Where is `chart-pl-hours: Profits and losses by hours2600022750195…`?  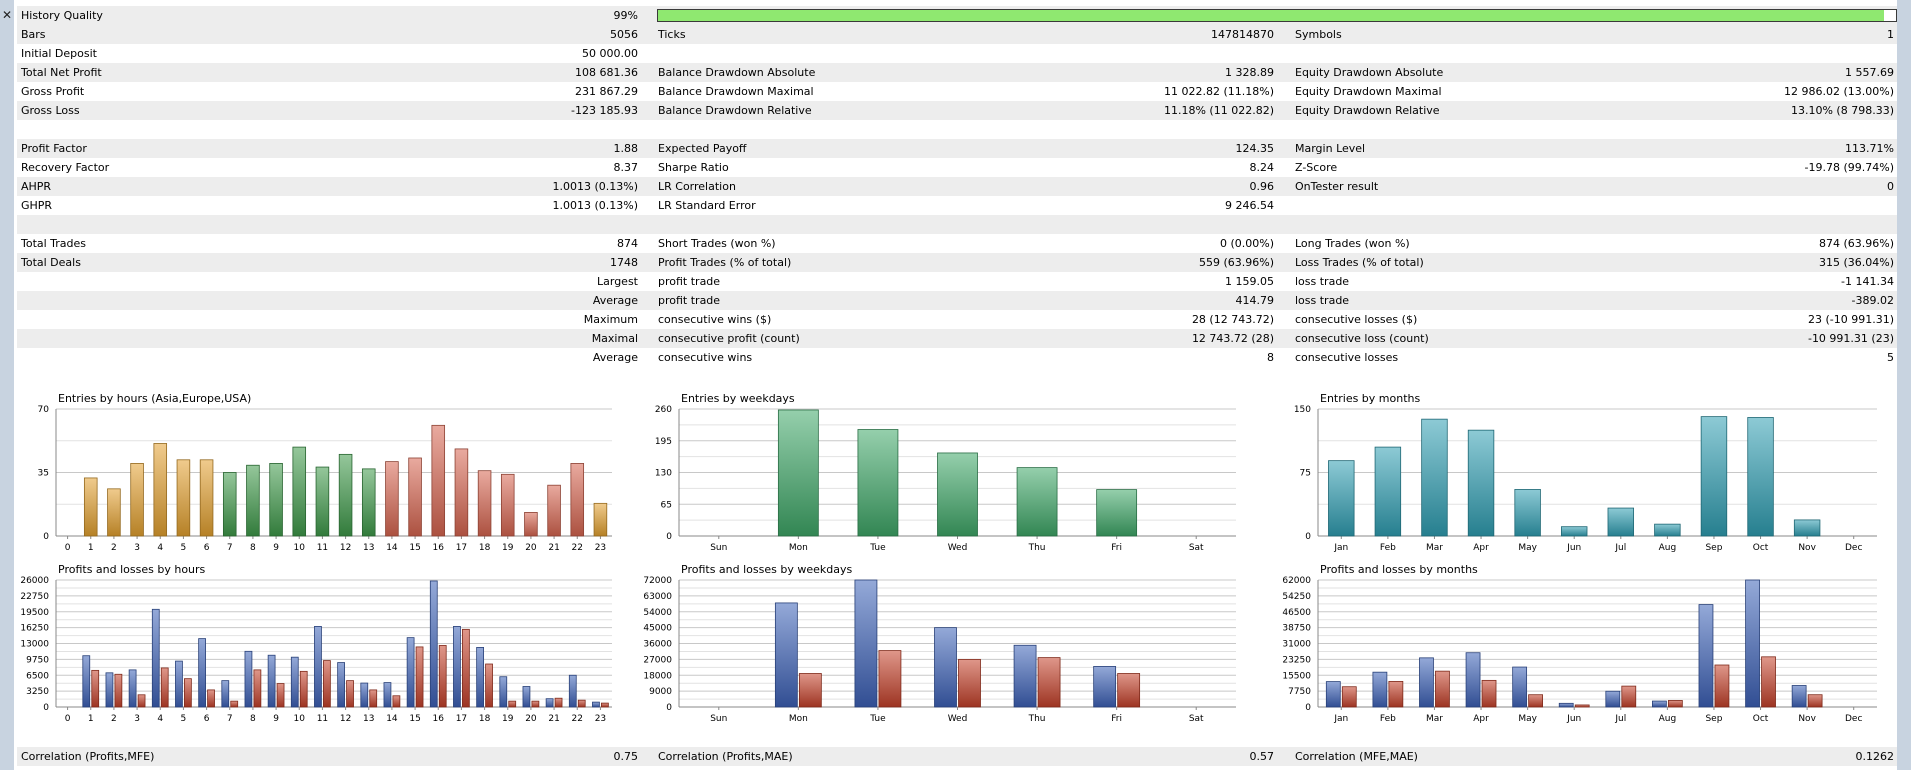
chart-pl-hours: Profits and losses by hours2600022750195… is located at coordinates (316, 643).